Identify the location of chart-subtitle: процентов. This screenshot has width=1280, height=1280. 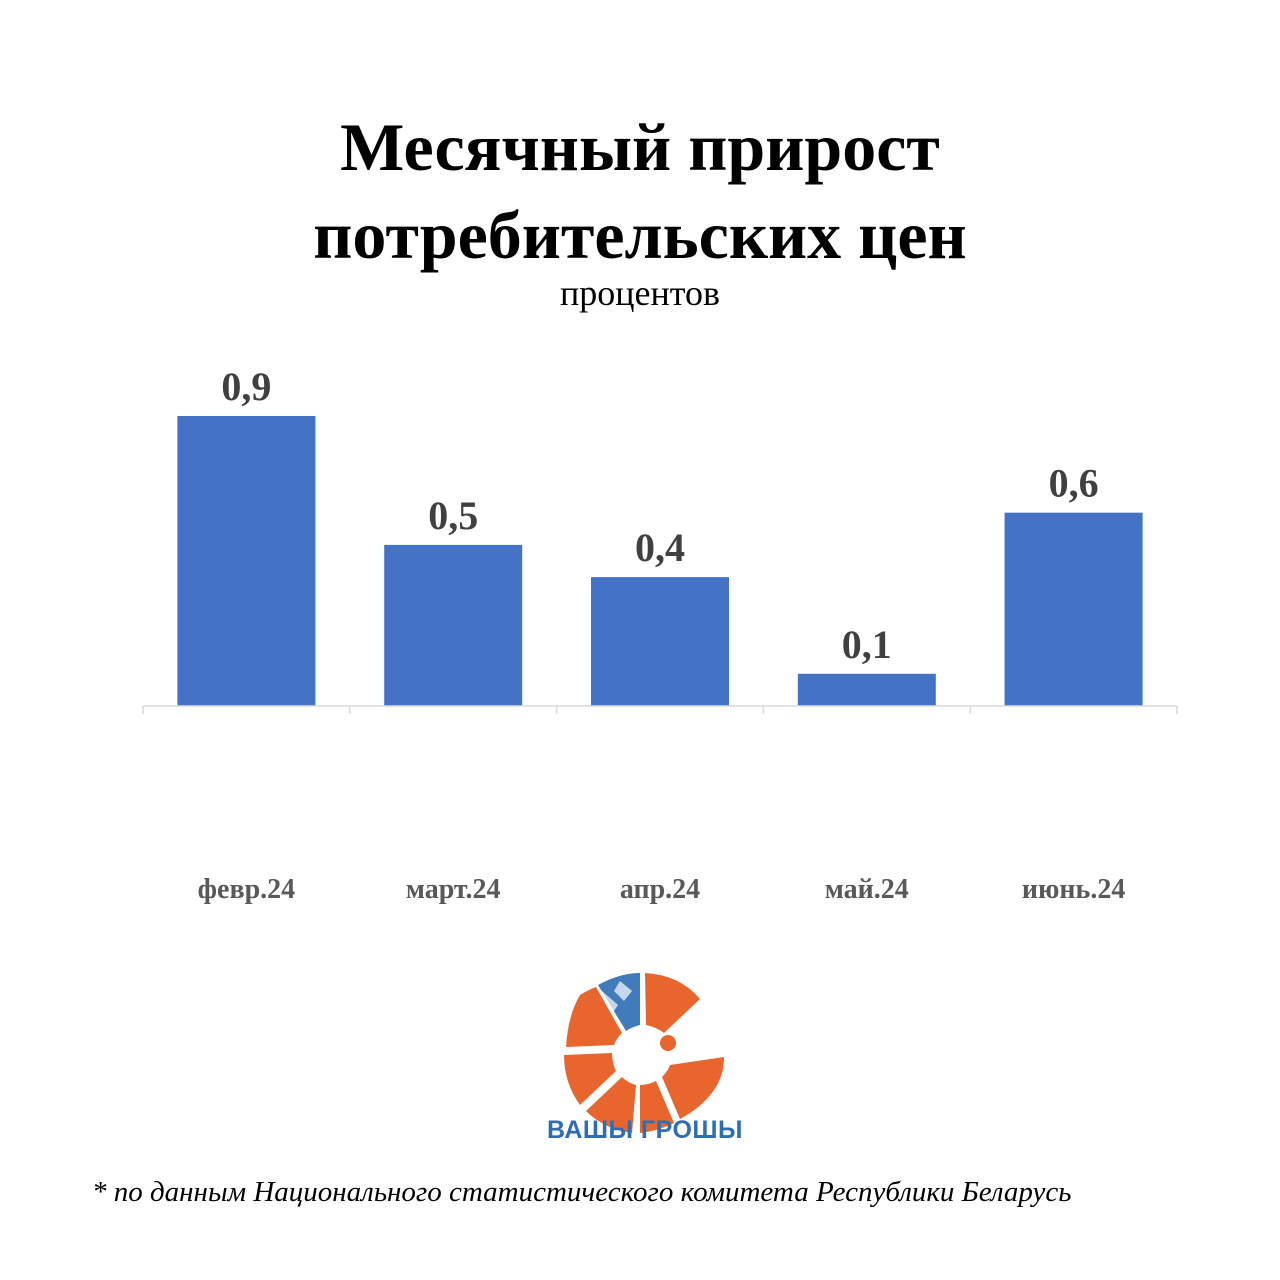
(640, 293).